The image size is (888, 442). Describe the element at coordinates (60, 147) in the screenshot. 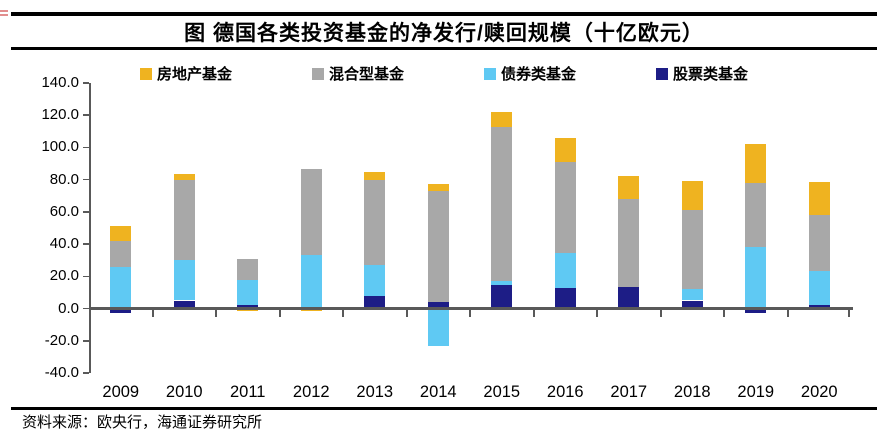

I see `y-axis-label: 100.0` at that location.